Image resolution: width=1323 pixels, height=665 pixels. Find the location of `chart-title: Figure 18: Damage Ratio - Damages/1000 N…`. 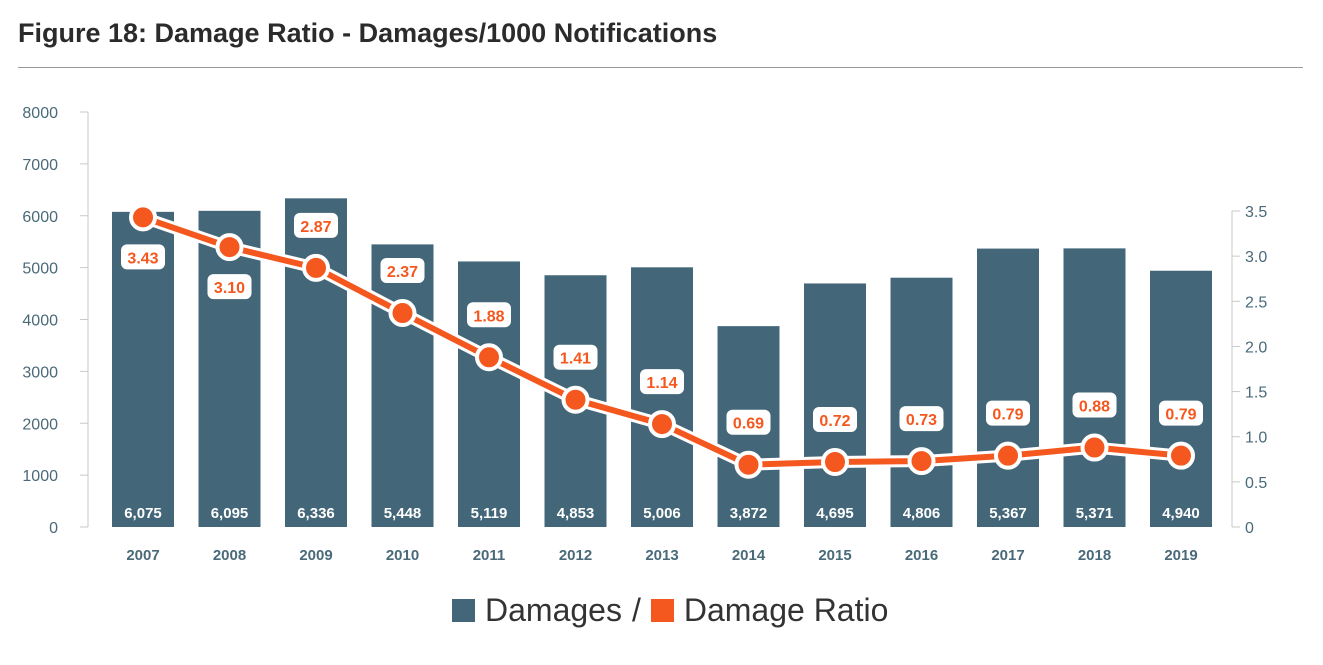

chart-title: Figure 18: Damage Ratio - Damages/1000 N… is located at coordinates (368, 33).